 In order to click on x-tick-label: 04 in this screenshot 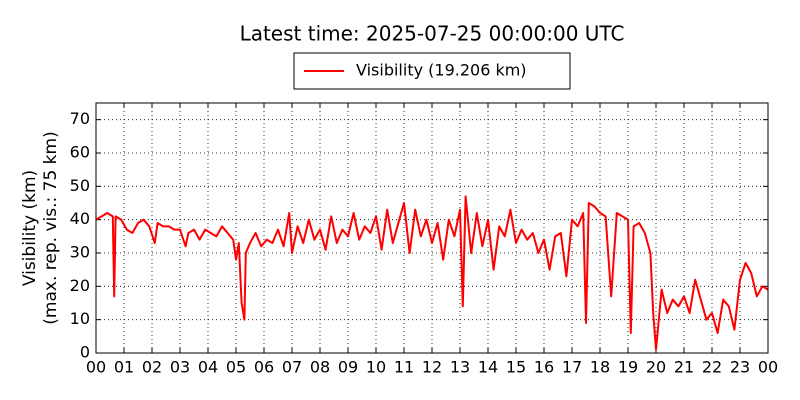, I will do `click(208, 367)`.